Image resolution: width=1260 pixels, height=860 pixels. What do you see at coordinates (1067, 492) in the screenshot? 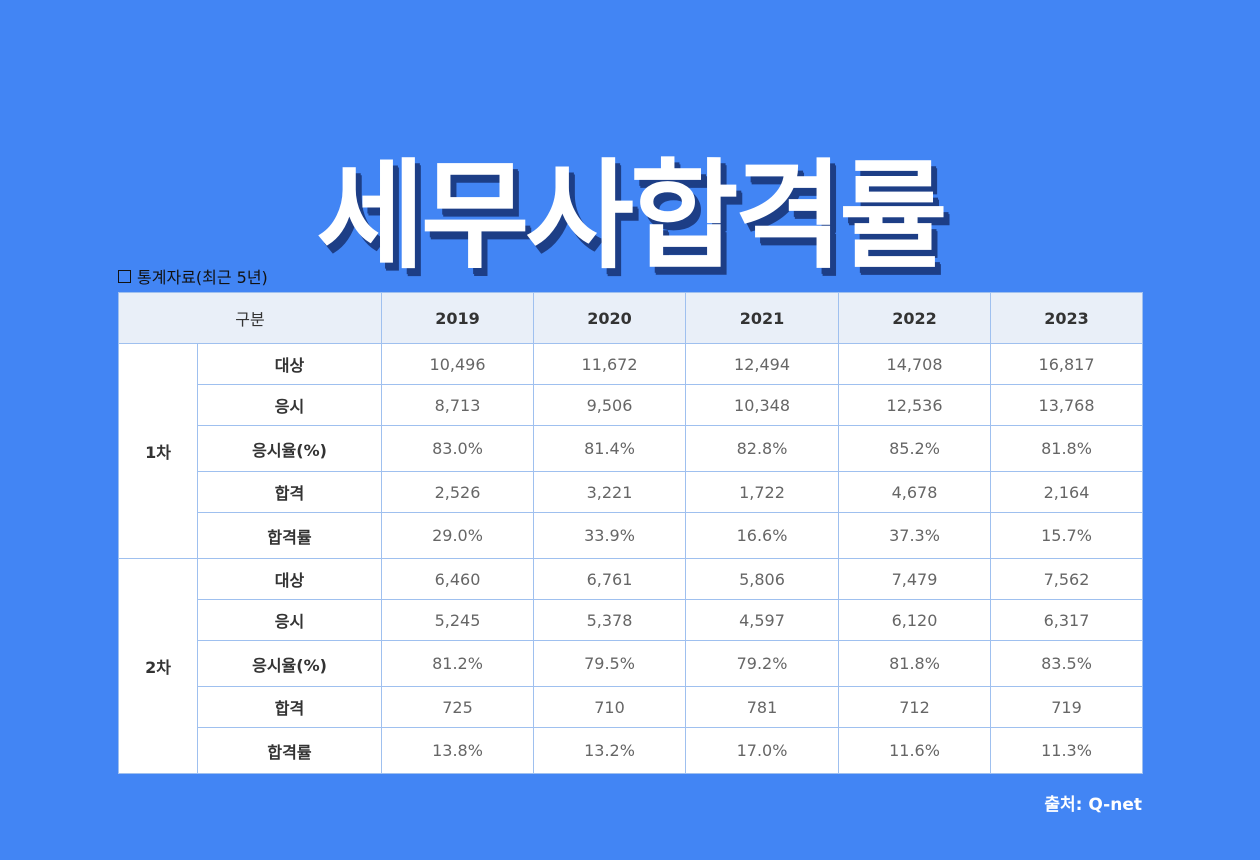
I see `table-cell: 2,164` at bounding box center [1067, 492].